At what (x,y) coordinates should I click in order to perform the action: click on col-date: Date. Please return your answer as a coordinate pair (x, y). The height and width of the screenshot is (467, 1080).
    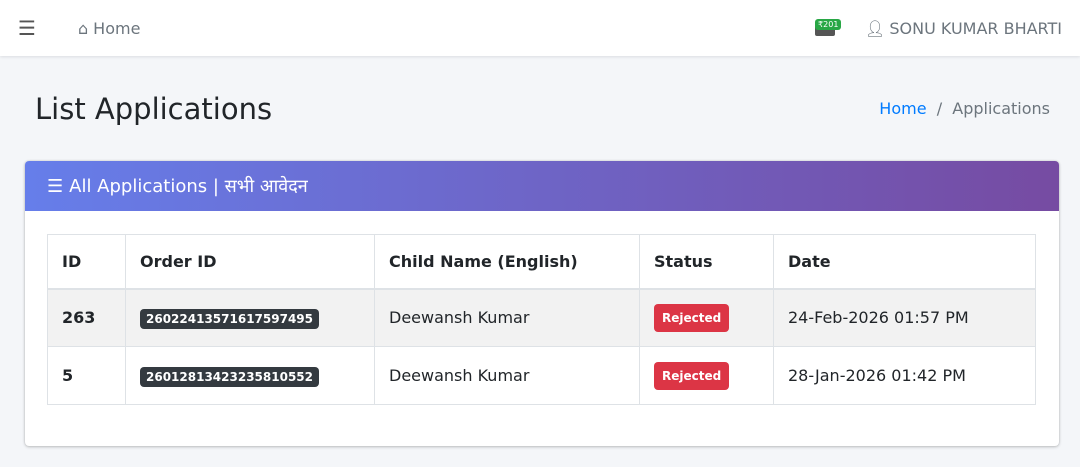
    Looking at the image, I should click on (904, 262).